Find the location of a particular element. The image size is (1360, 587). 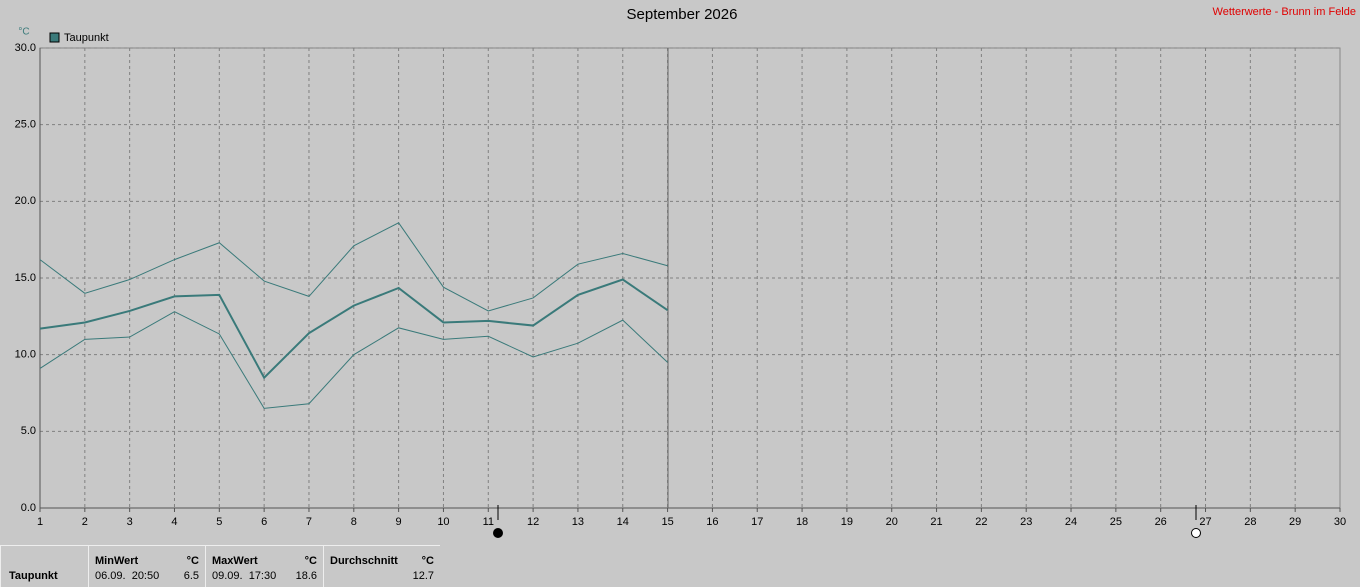

x-tick-label: 18 is located at coordinates (802, 522).